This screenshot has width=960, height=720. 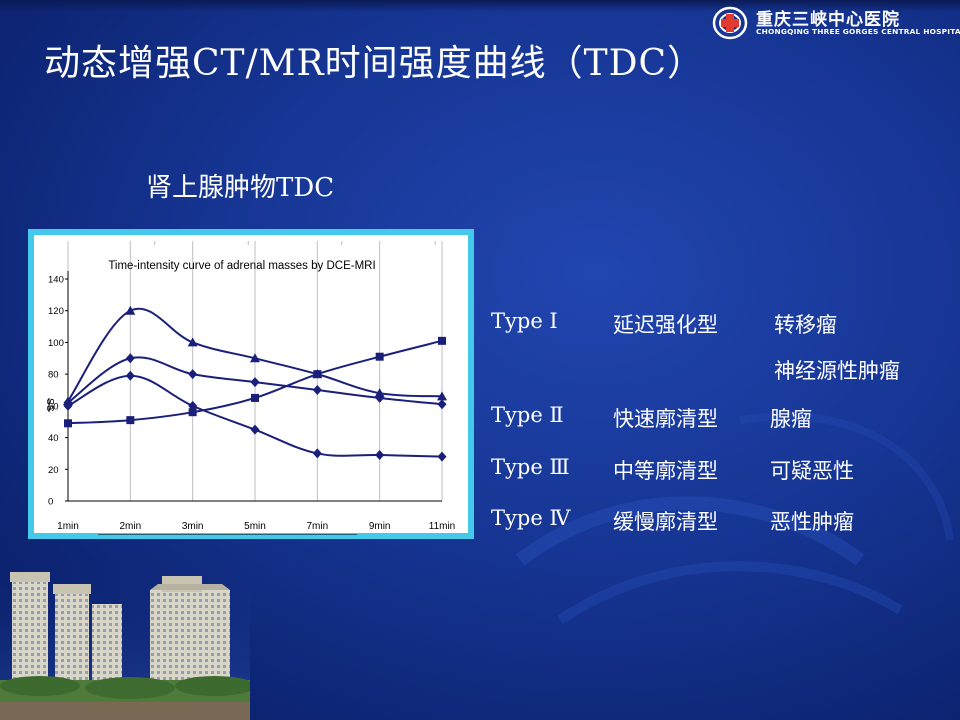 What do you see at coordinates (442, 526) in the screenshot?
I see `x-tick-label: 11min` at bounding box center [442, 526].